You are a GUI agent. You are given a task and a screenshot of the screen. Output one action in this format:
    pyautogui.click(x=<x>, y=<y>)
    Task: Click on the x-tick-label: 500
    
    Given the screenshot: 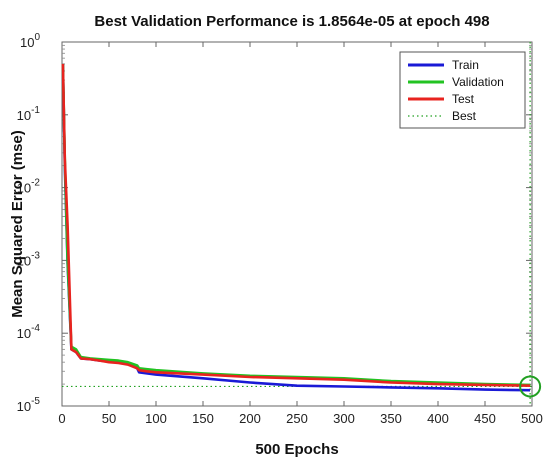 What is the action you would take?
    pyautogui.click(x=532, y=418)
    